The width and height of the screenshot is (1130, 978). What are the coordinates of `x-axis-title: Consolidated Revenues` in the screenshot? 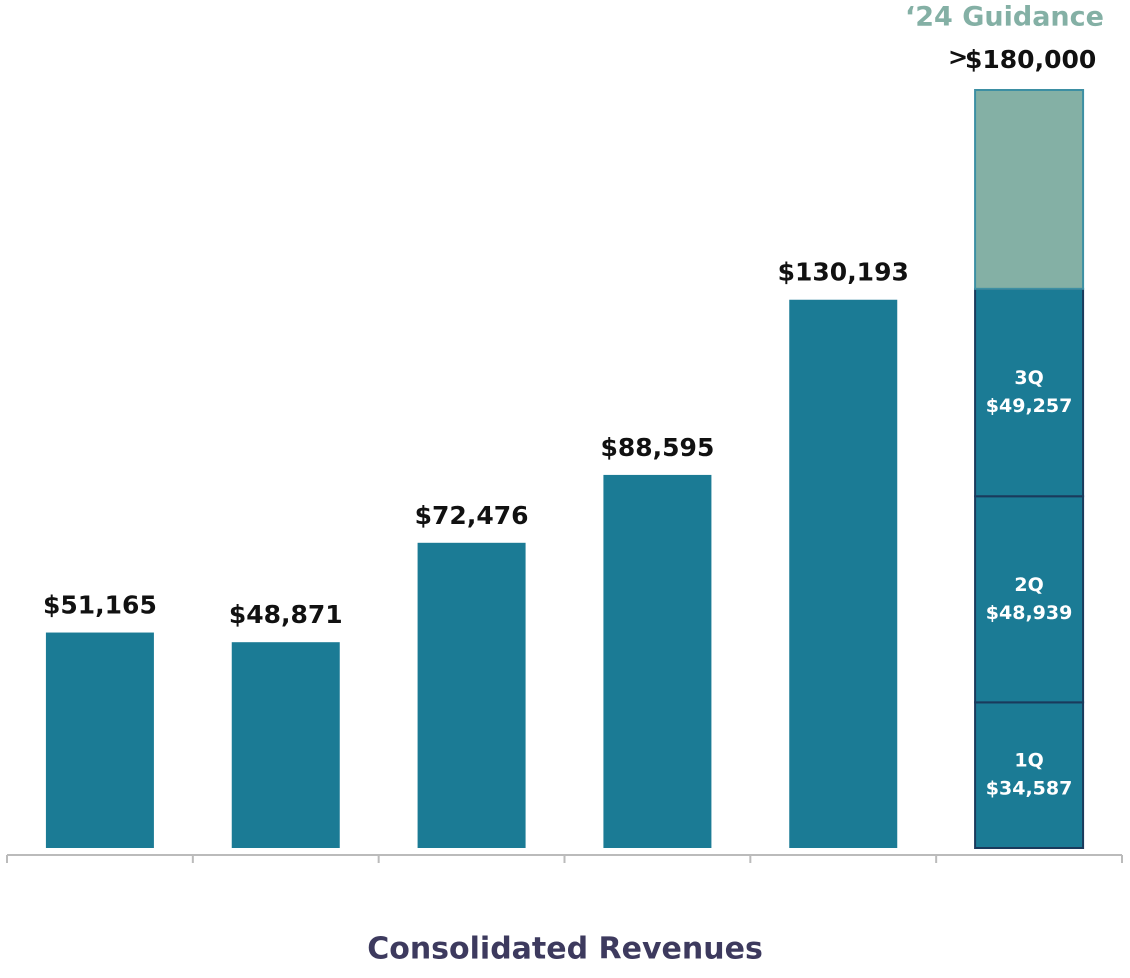 It's located at (565, 949).